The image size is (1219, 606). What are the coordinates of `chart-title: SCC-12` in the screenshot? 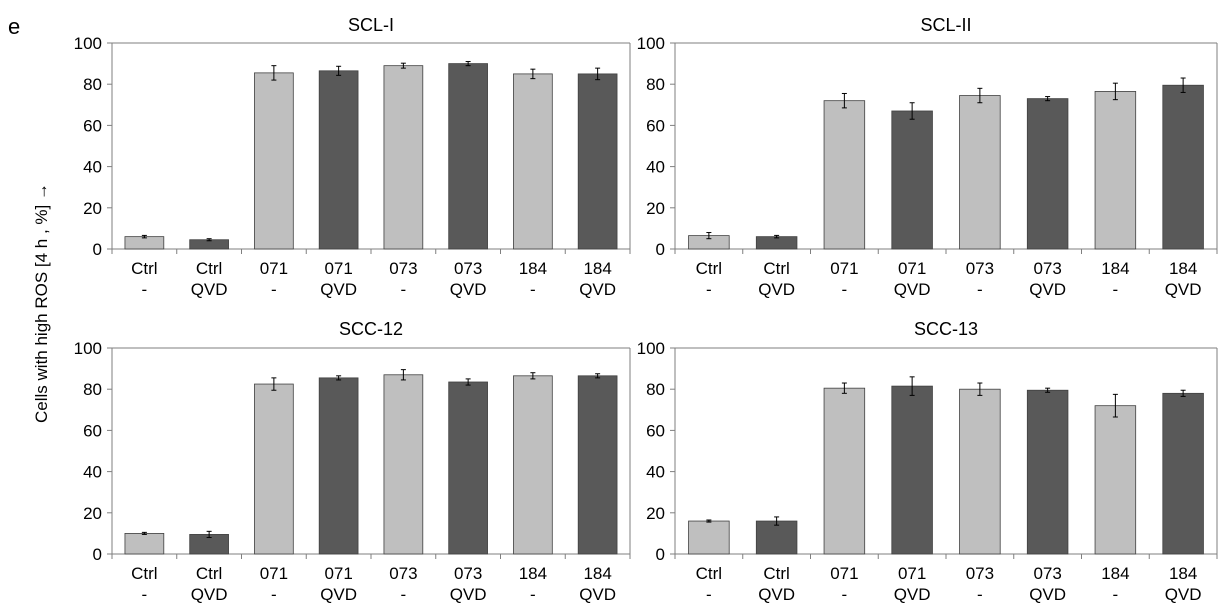 It's located at (371, 329).